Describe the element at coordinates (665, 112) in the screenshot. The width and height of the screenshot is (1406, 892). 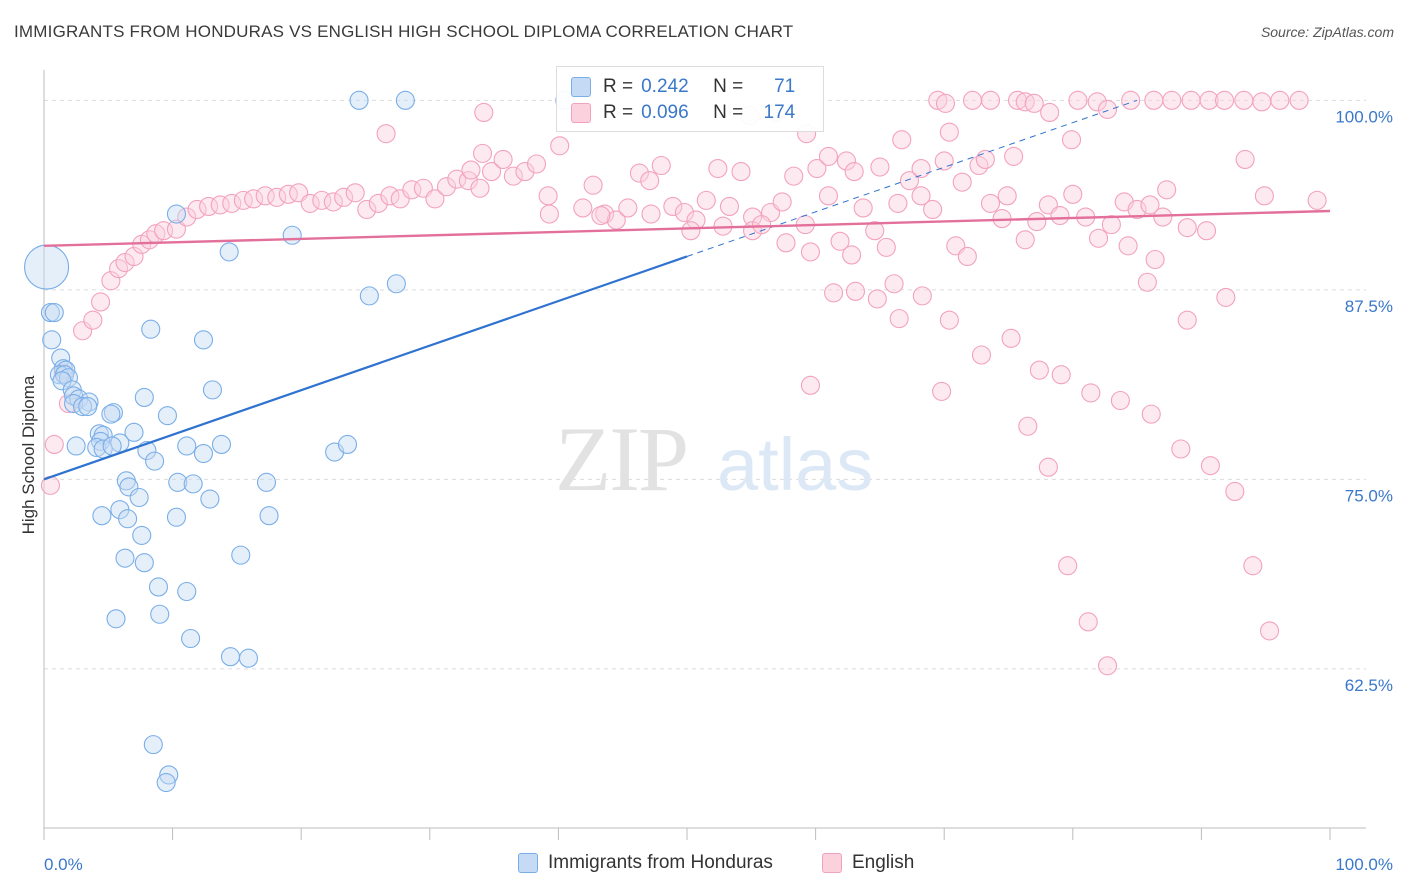
I see `stats-r-value: 0.096` at that location.